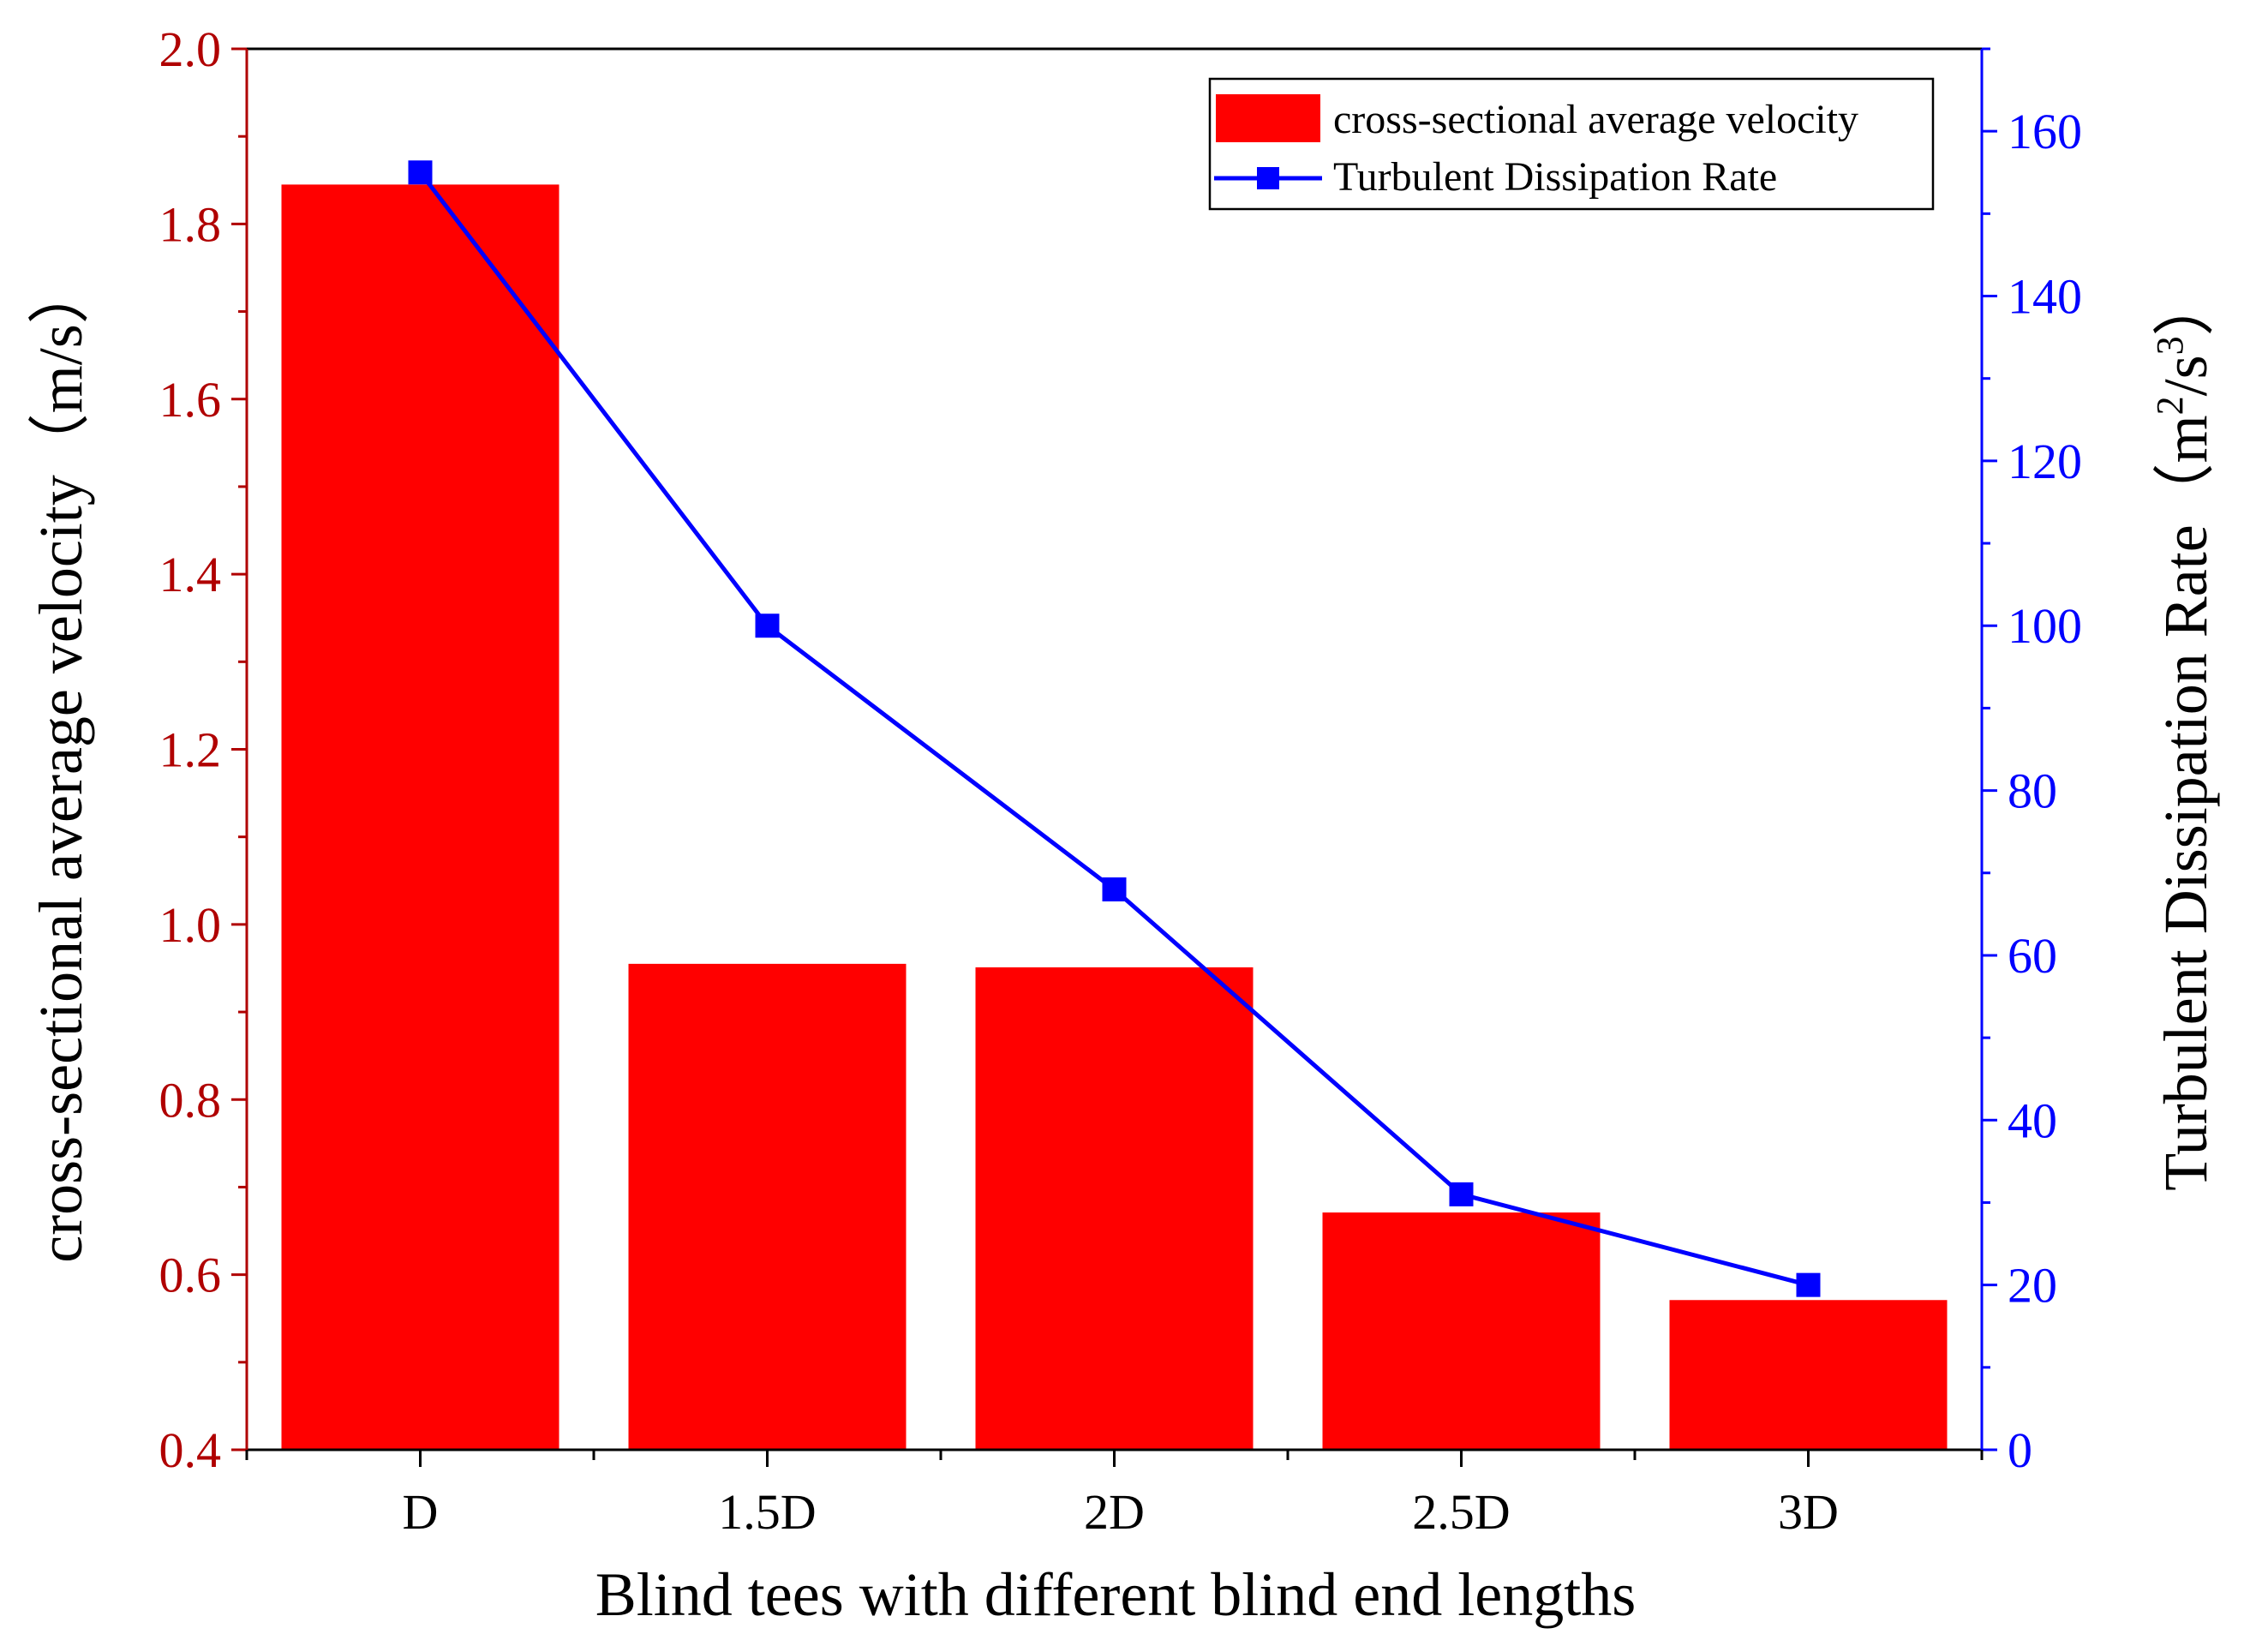 The height and width of the screenshot is (1652, 2244). What do you see at coordinates (1555, 177) in the screenshot?
I see `legend-label-dissipation: Turbulent Dissipation Rate` at bounding box center [1555, 177].